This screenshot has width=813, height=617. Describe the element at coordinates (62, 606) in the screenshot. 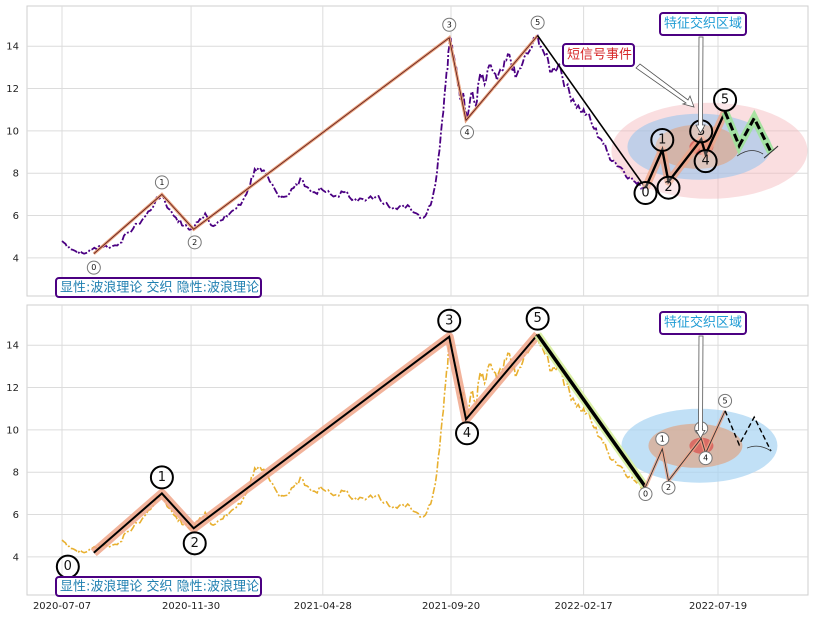

I see `x-tick-label: 2020-07-07` at that location.